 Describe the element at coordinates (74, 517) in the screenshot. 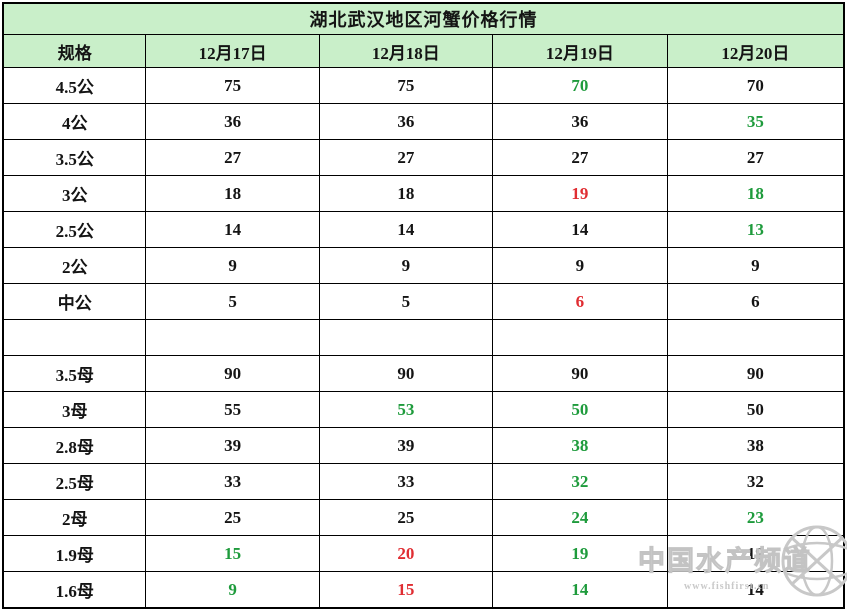

I see `spec-cell: 2母` at that location.